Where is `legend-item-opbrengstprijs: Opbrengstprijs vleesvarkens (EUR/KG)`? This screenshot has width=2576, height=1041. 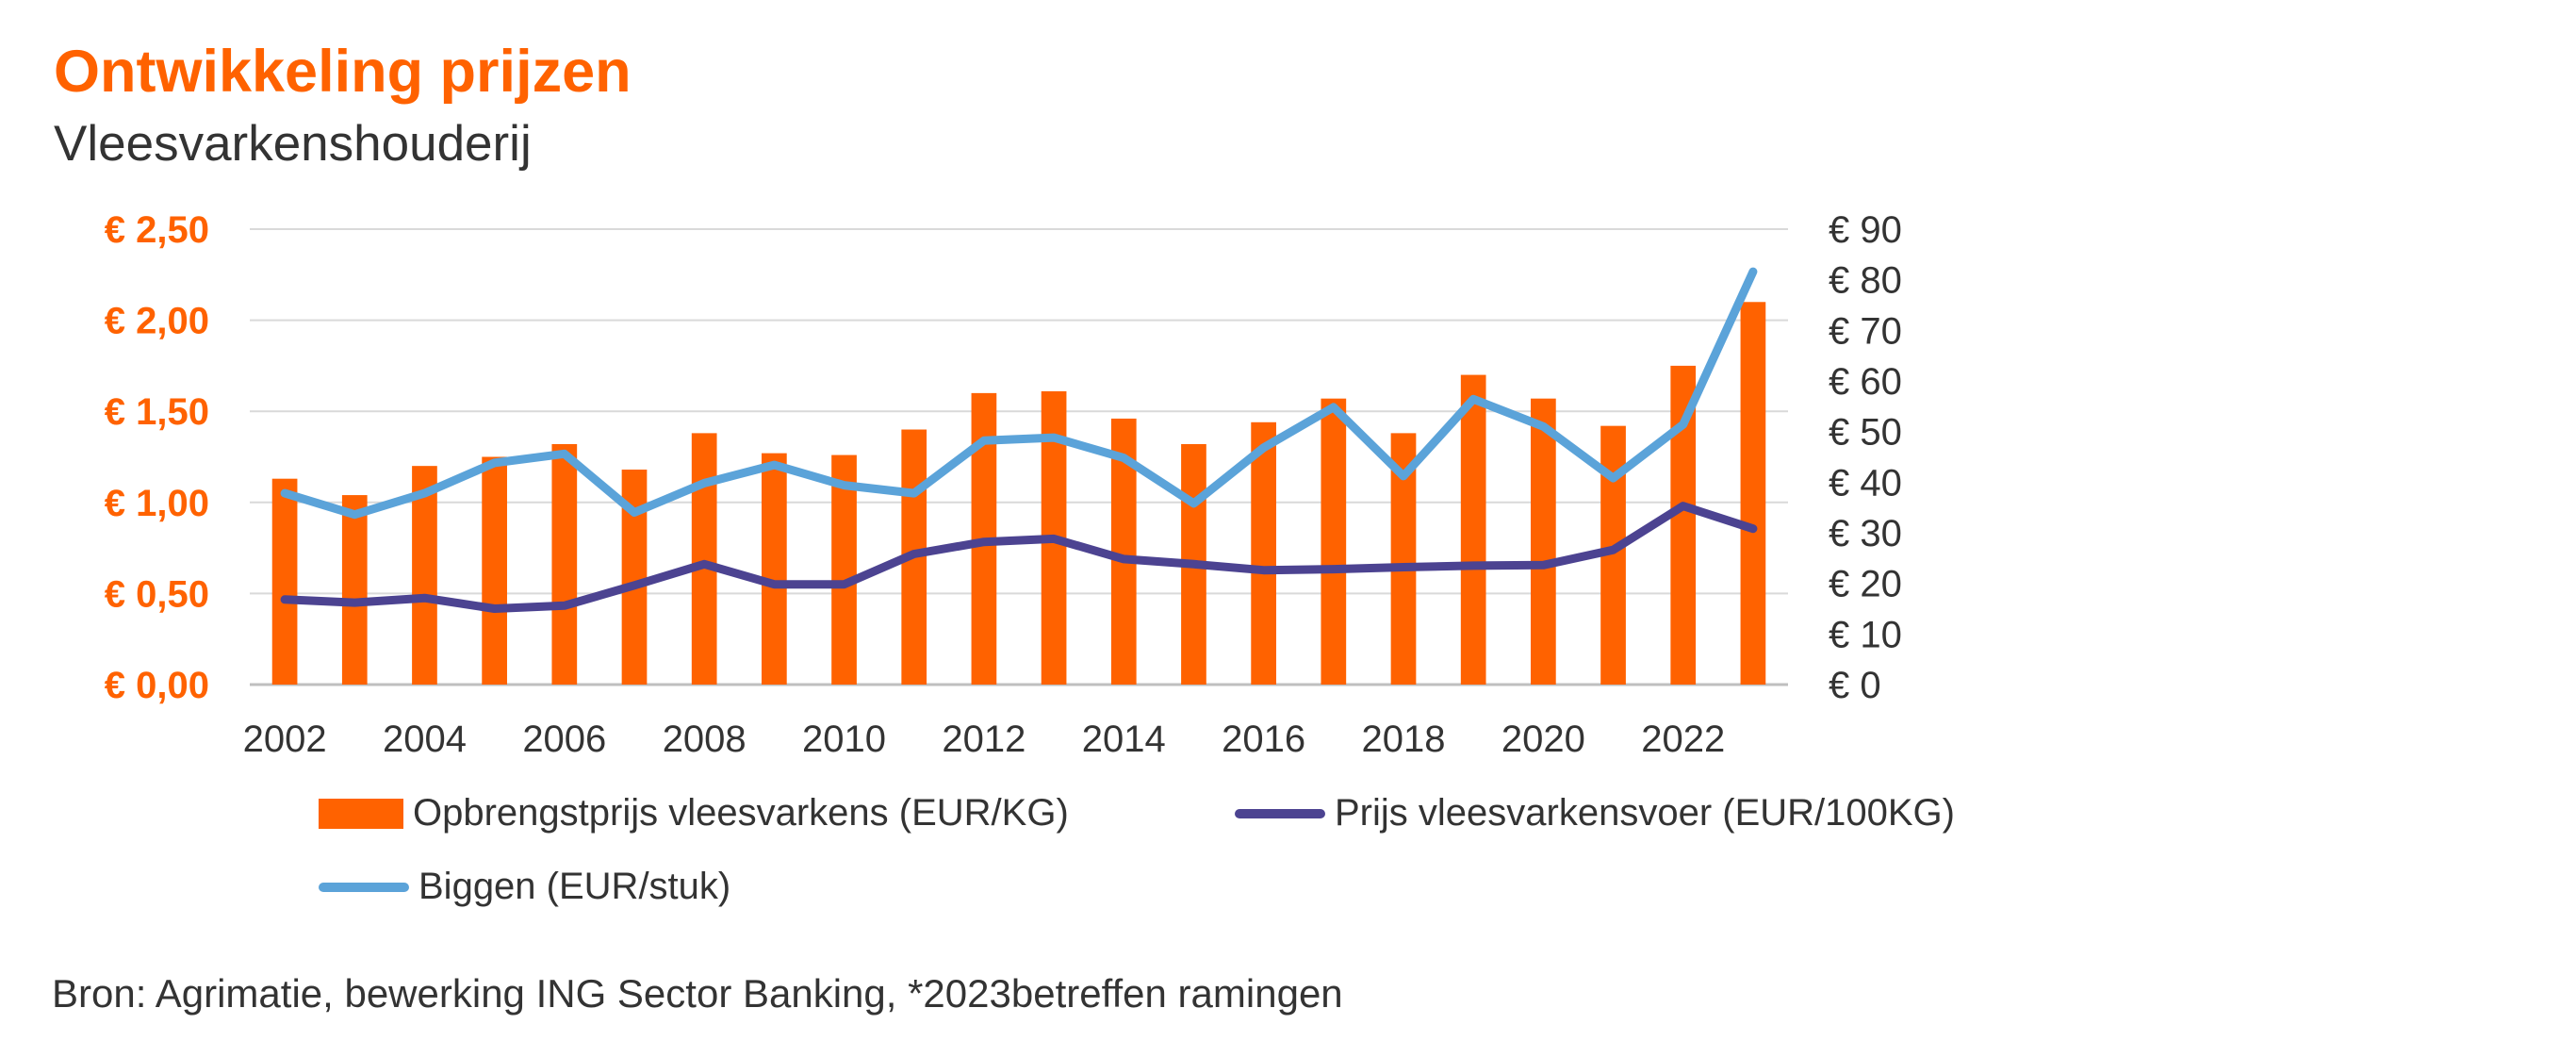
legend-item-opbrengstprijs: Opbrengstprijs vleesvarkens (EUR/KG) is located at coordinates (694, 813).